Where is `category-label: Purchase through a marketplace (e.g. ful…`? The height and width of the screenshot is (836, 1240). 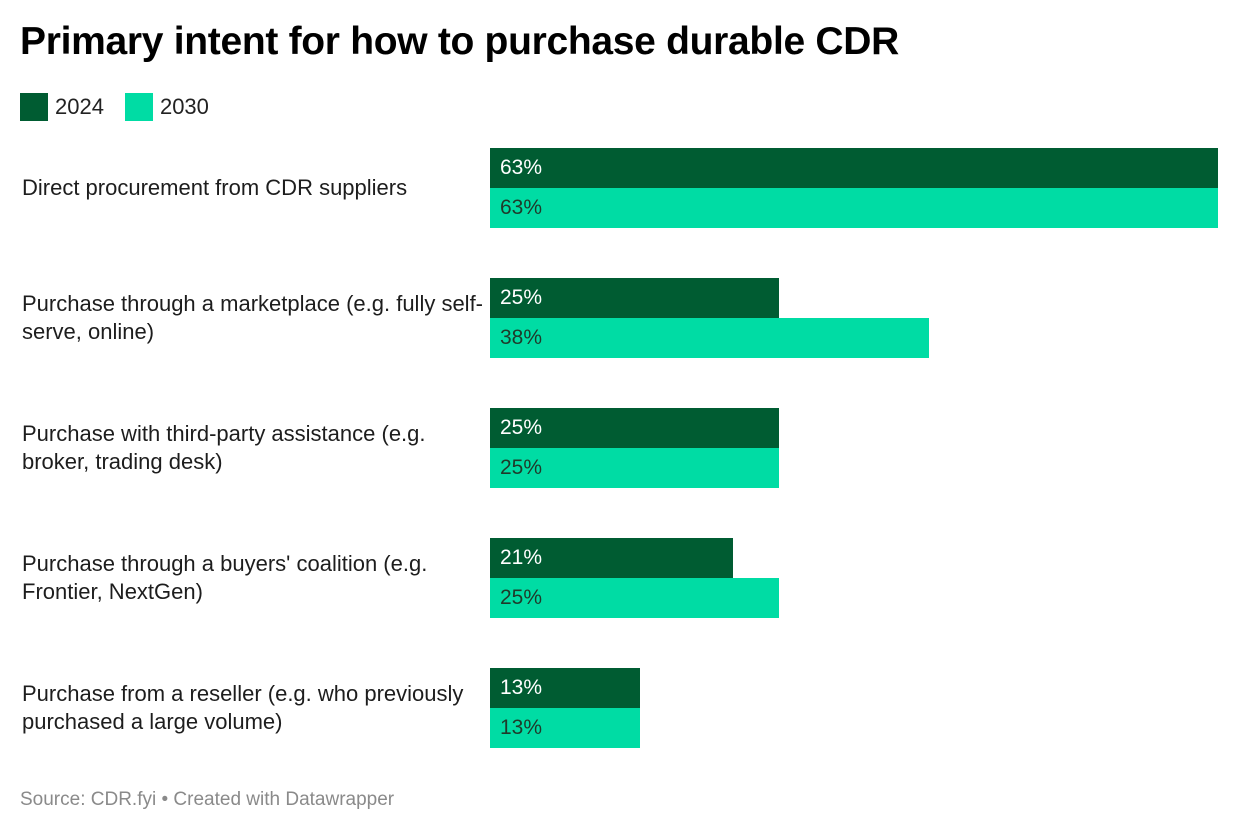
category-label: Purchase through a marketplace (e.g. ful… is located at coordinates (253, 317).